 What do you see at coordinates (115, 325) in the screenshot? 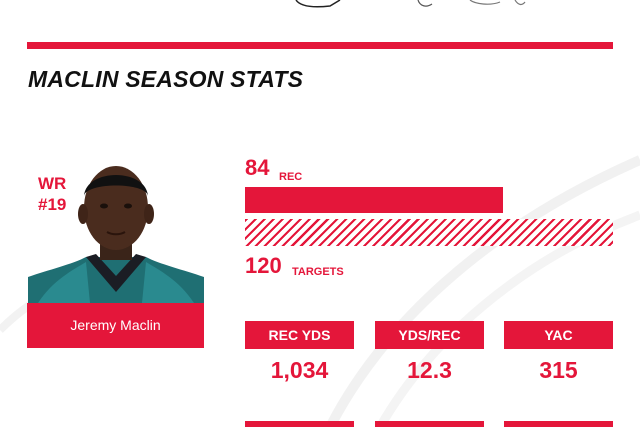
I see `player-name-box: Jeremy Maclin` at bounding box center [115, 325].